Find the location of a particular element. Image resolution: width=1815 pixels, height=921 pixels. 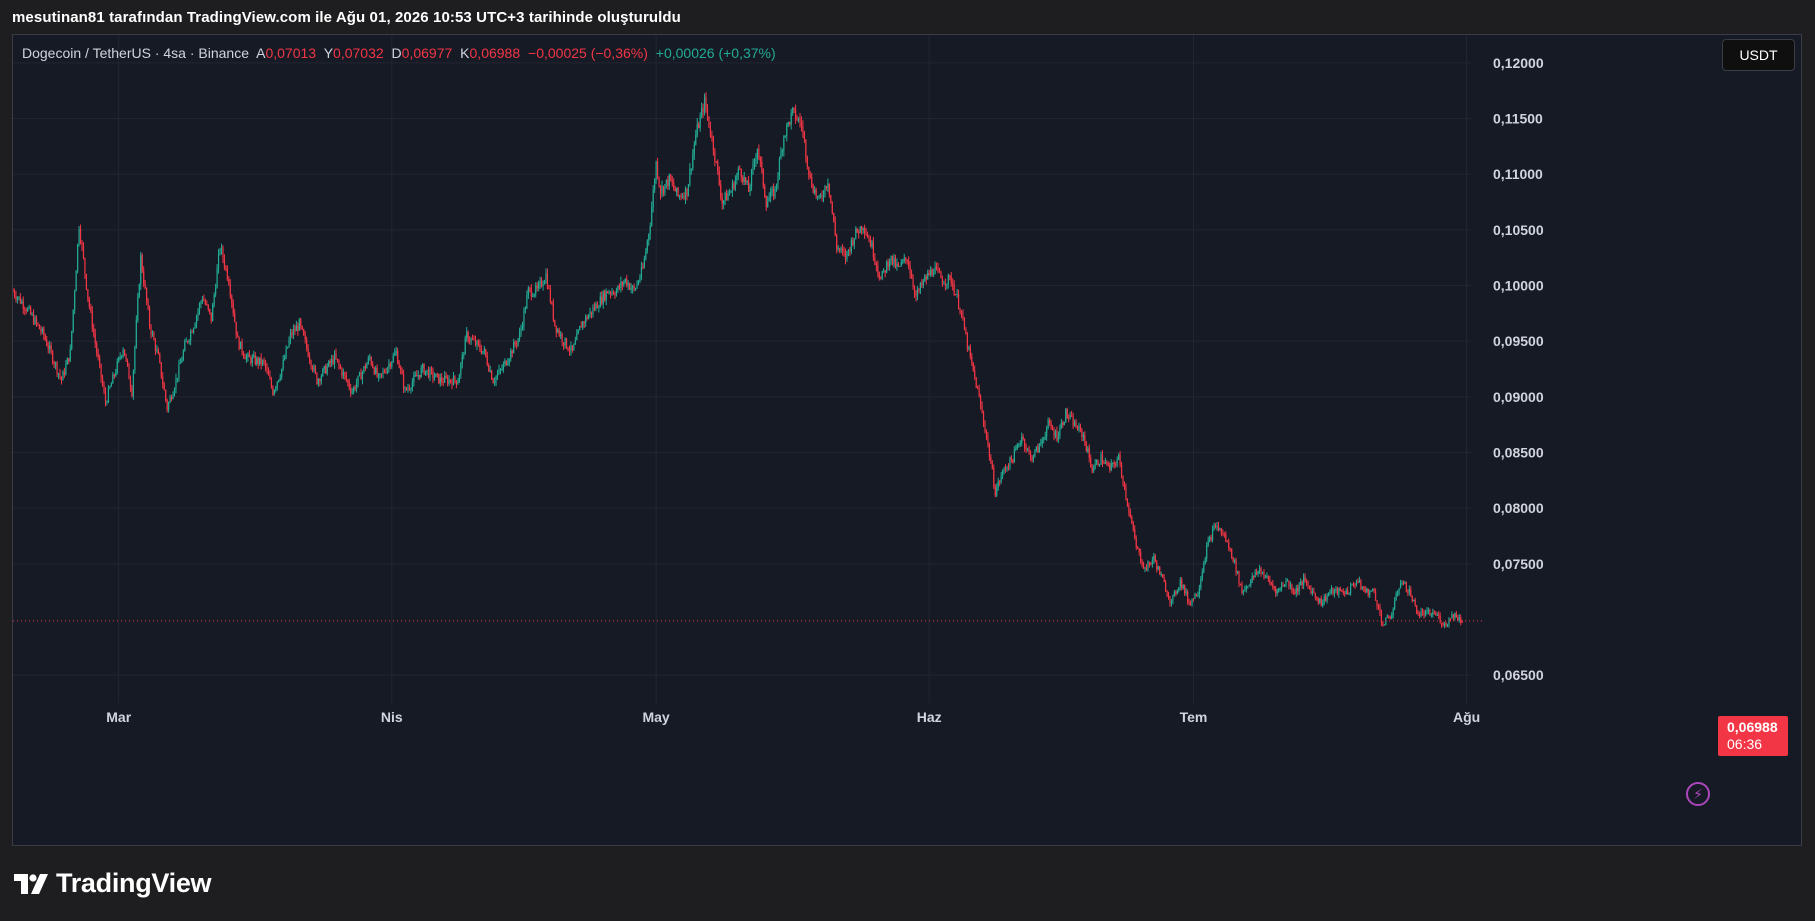

symbol-title: Dogecoin / TetherUS · 4sa · Binance is located at coordinates (135, 53).